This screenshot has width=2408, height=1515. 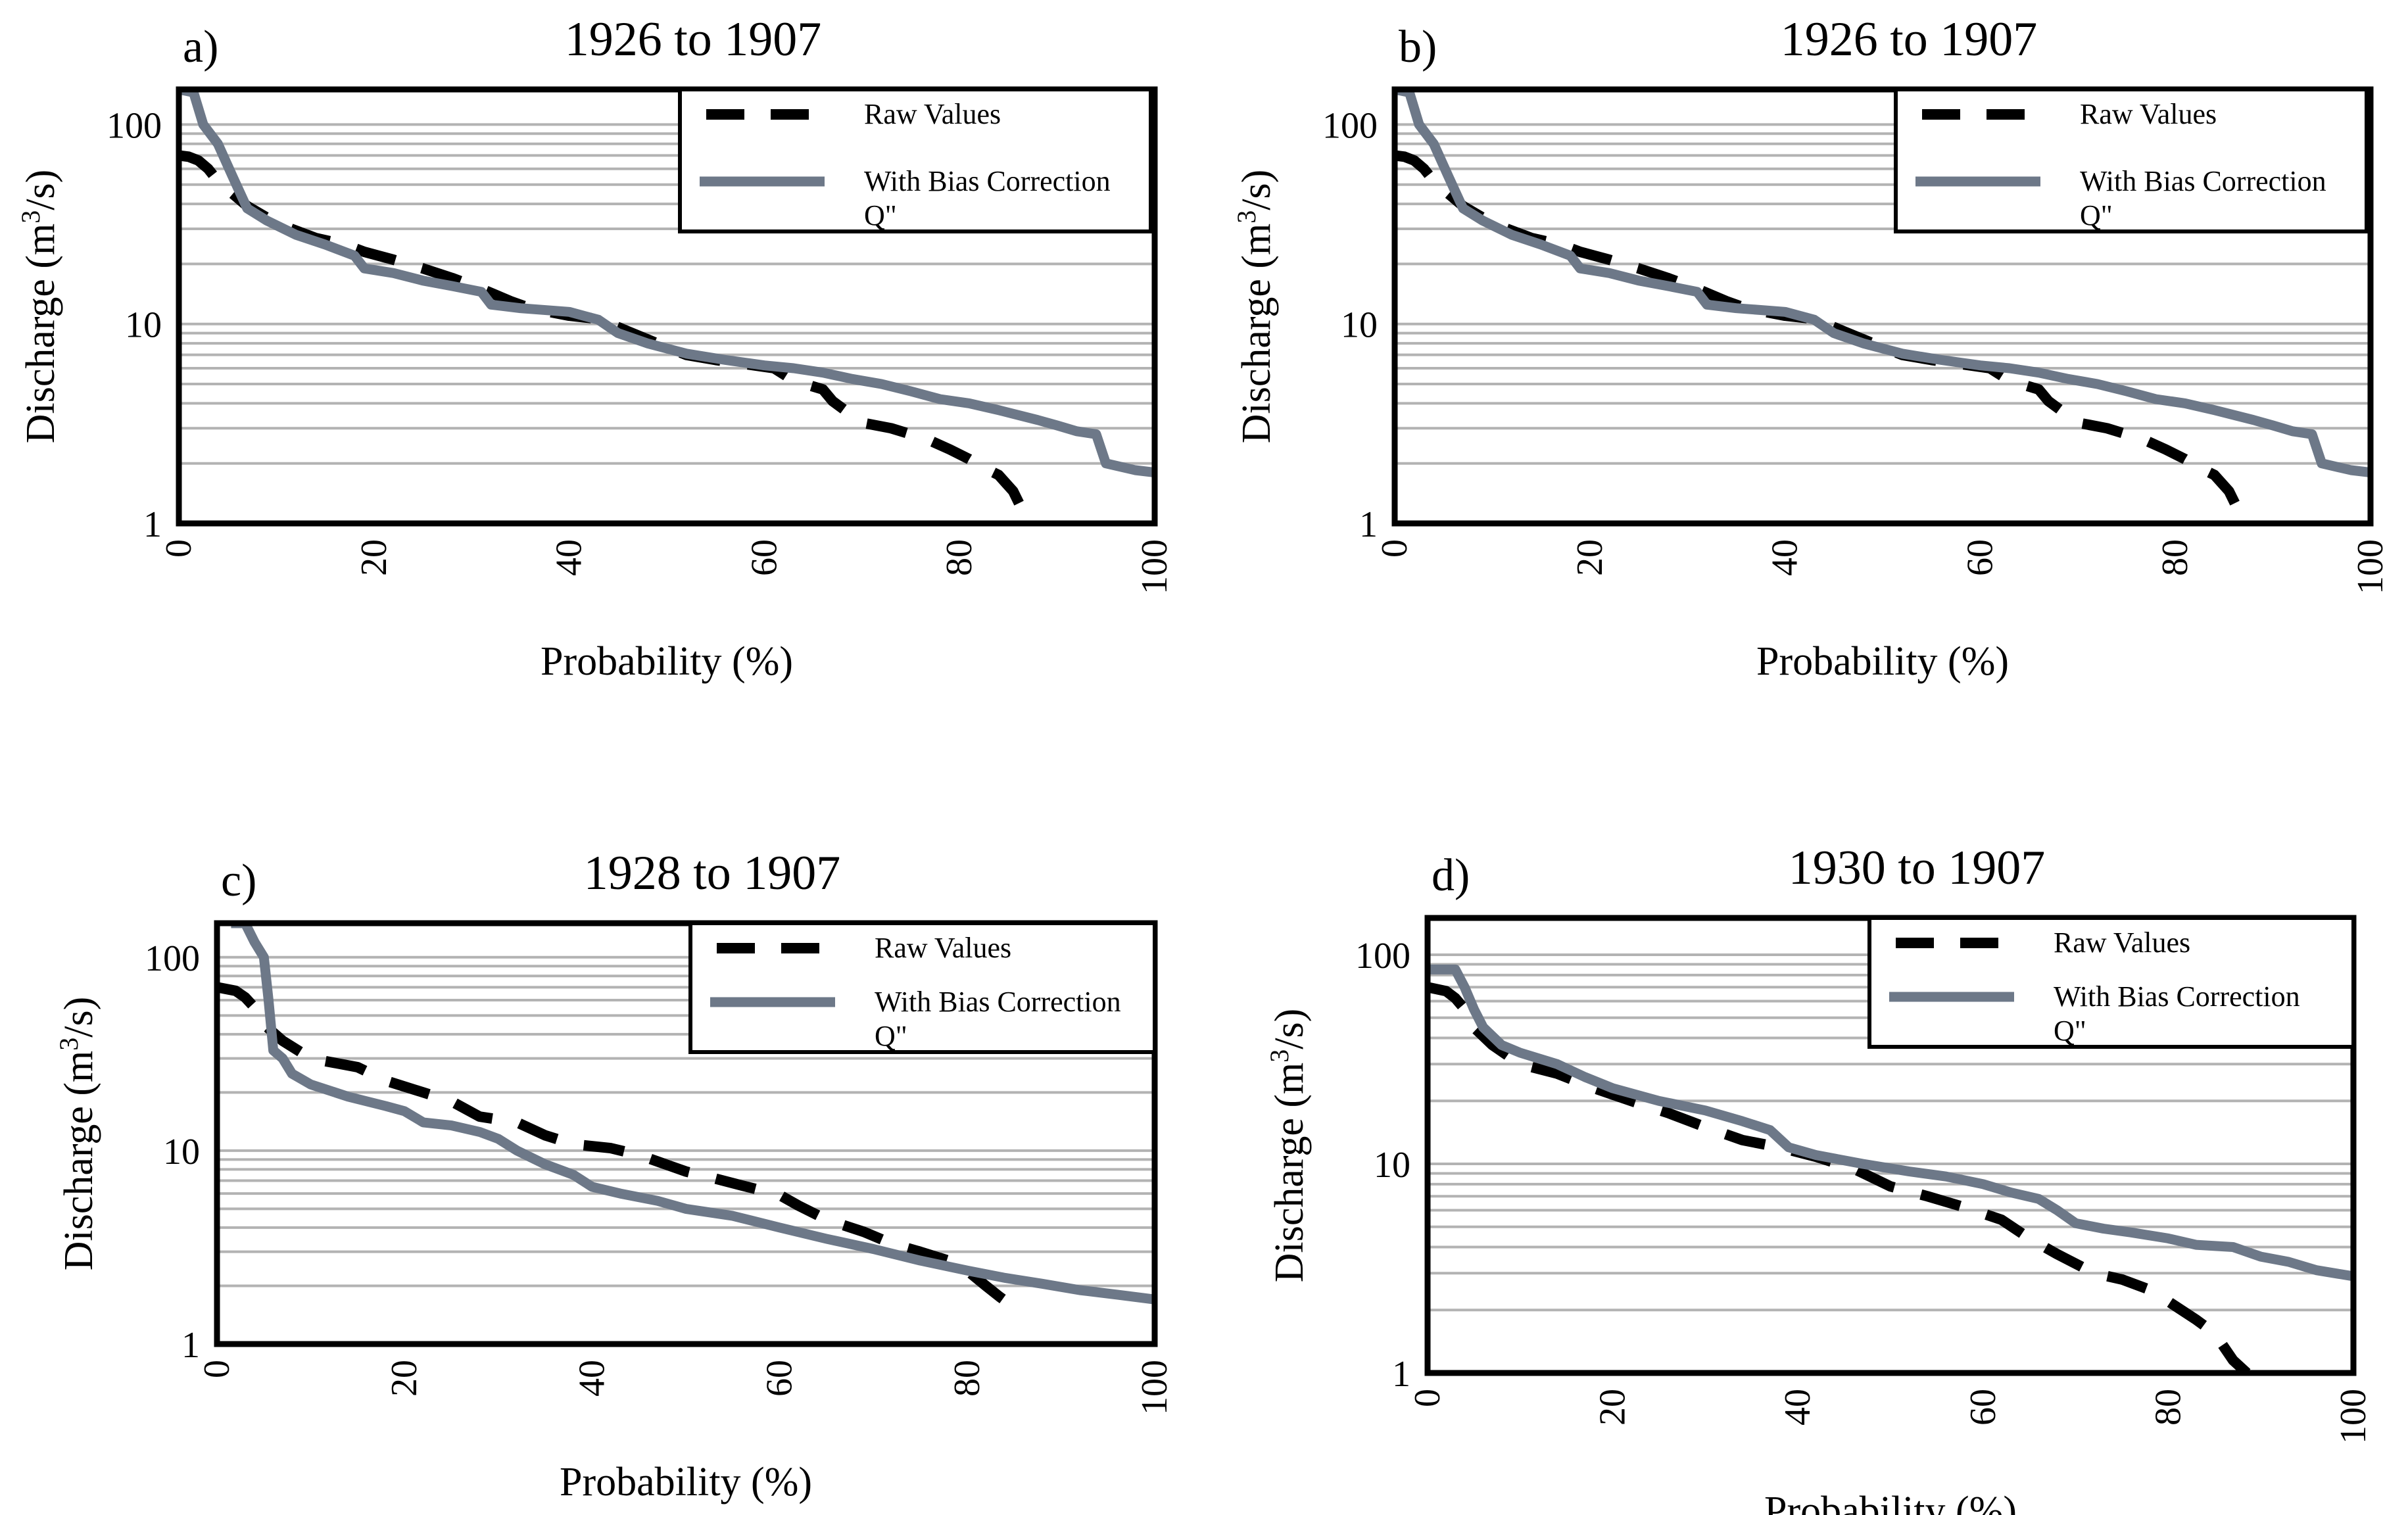 What do you see at coordinates (1451, 875) in the screenshot?
I see `panel-label: d)` at bounding box center [1451, 875].